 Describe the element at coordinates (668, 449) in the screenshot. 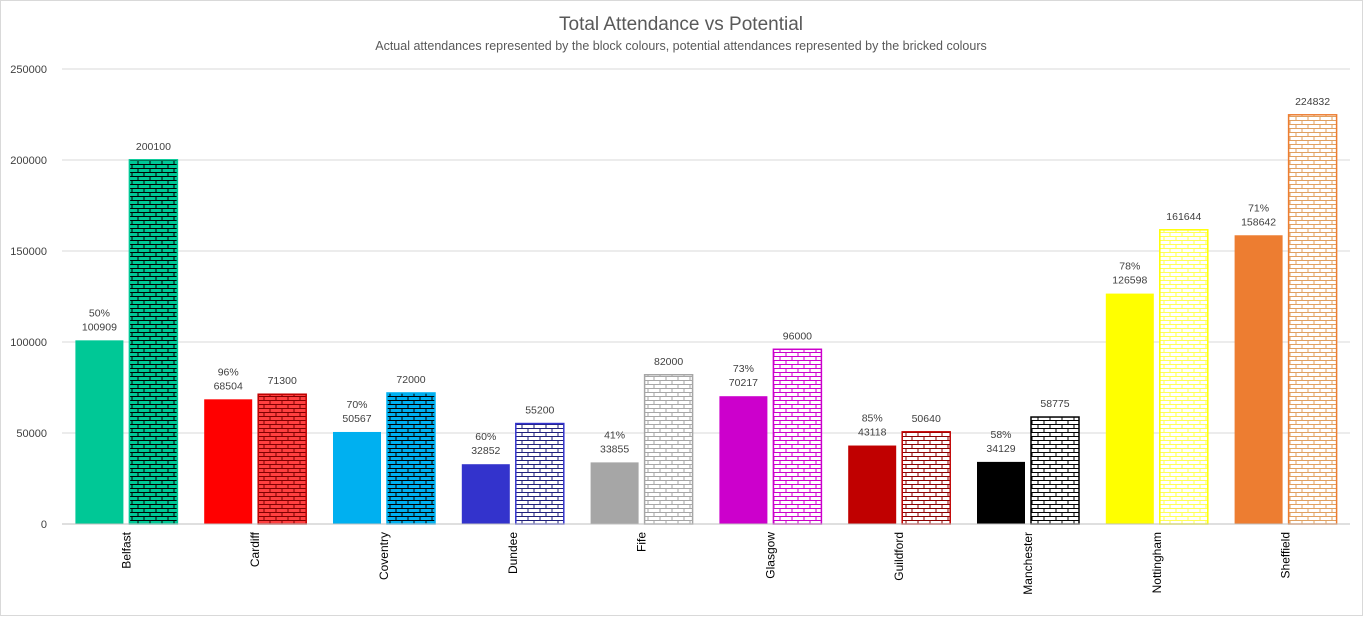

I see `bar-potential-fife` at that location.